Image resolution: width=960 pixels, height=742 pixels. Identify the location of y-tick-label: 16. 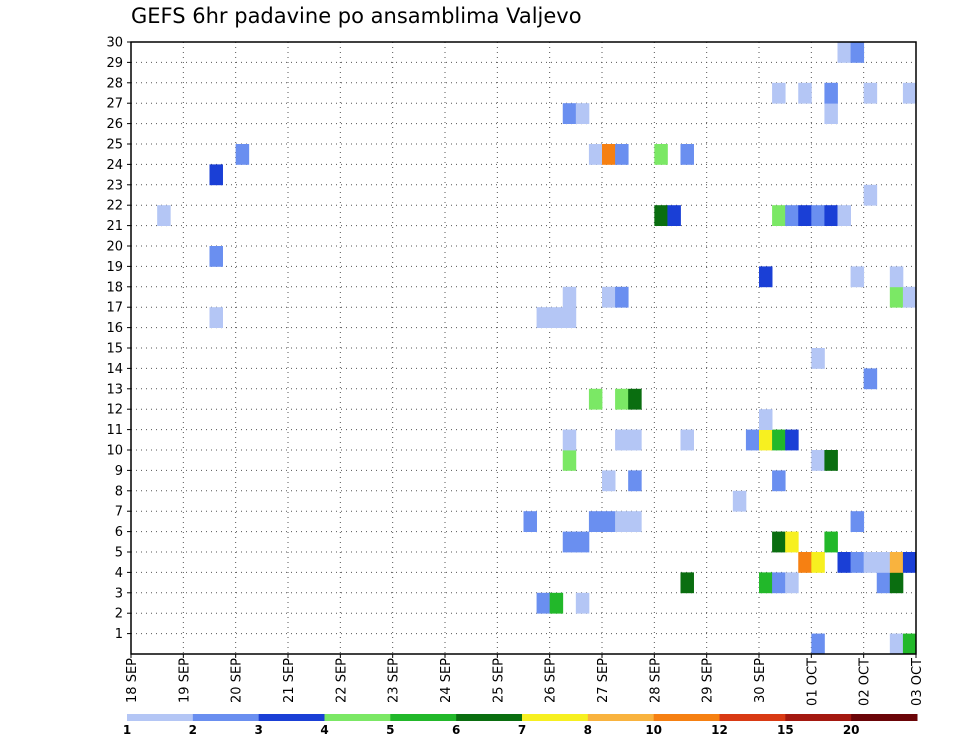
(114, 328).